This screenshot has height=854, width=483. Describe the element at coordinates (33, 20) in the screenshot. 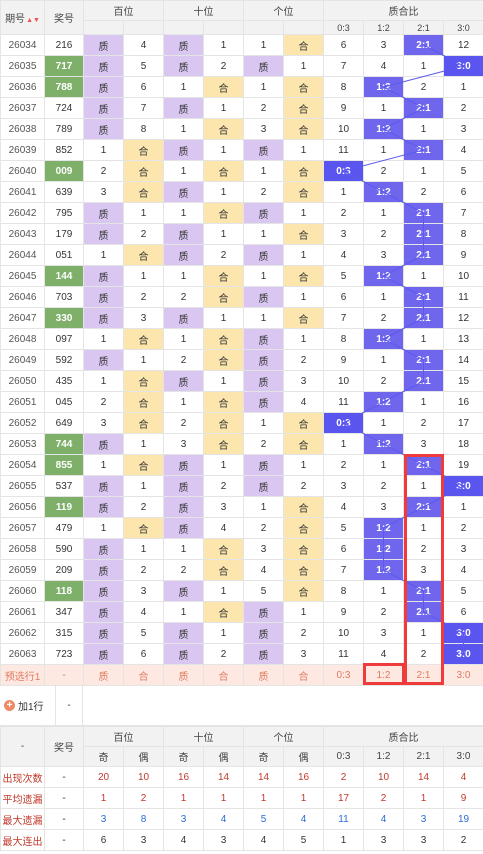

I see `sort-icon: ▲▼` at that location.